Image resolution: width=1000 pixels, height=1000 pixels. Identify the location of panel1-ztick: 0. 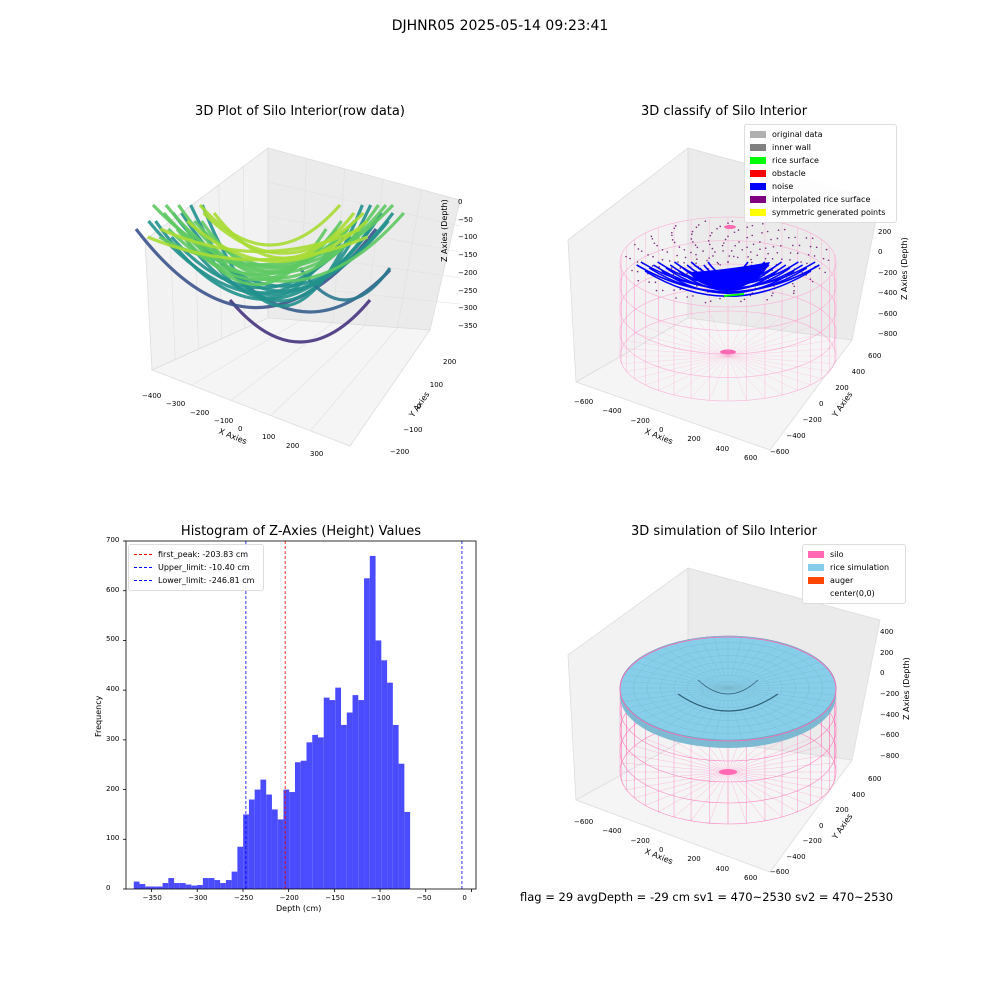
(460, 202).